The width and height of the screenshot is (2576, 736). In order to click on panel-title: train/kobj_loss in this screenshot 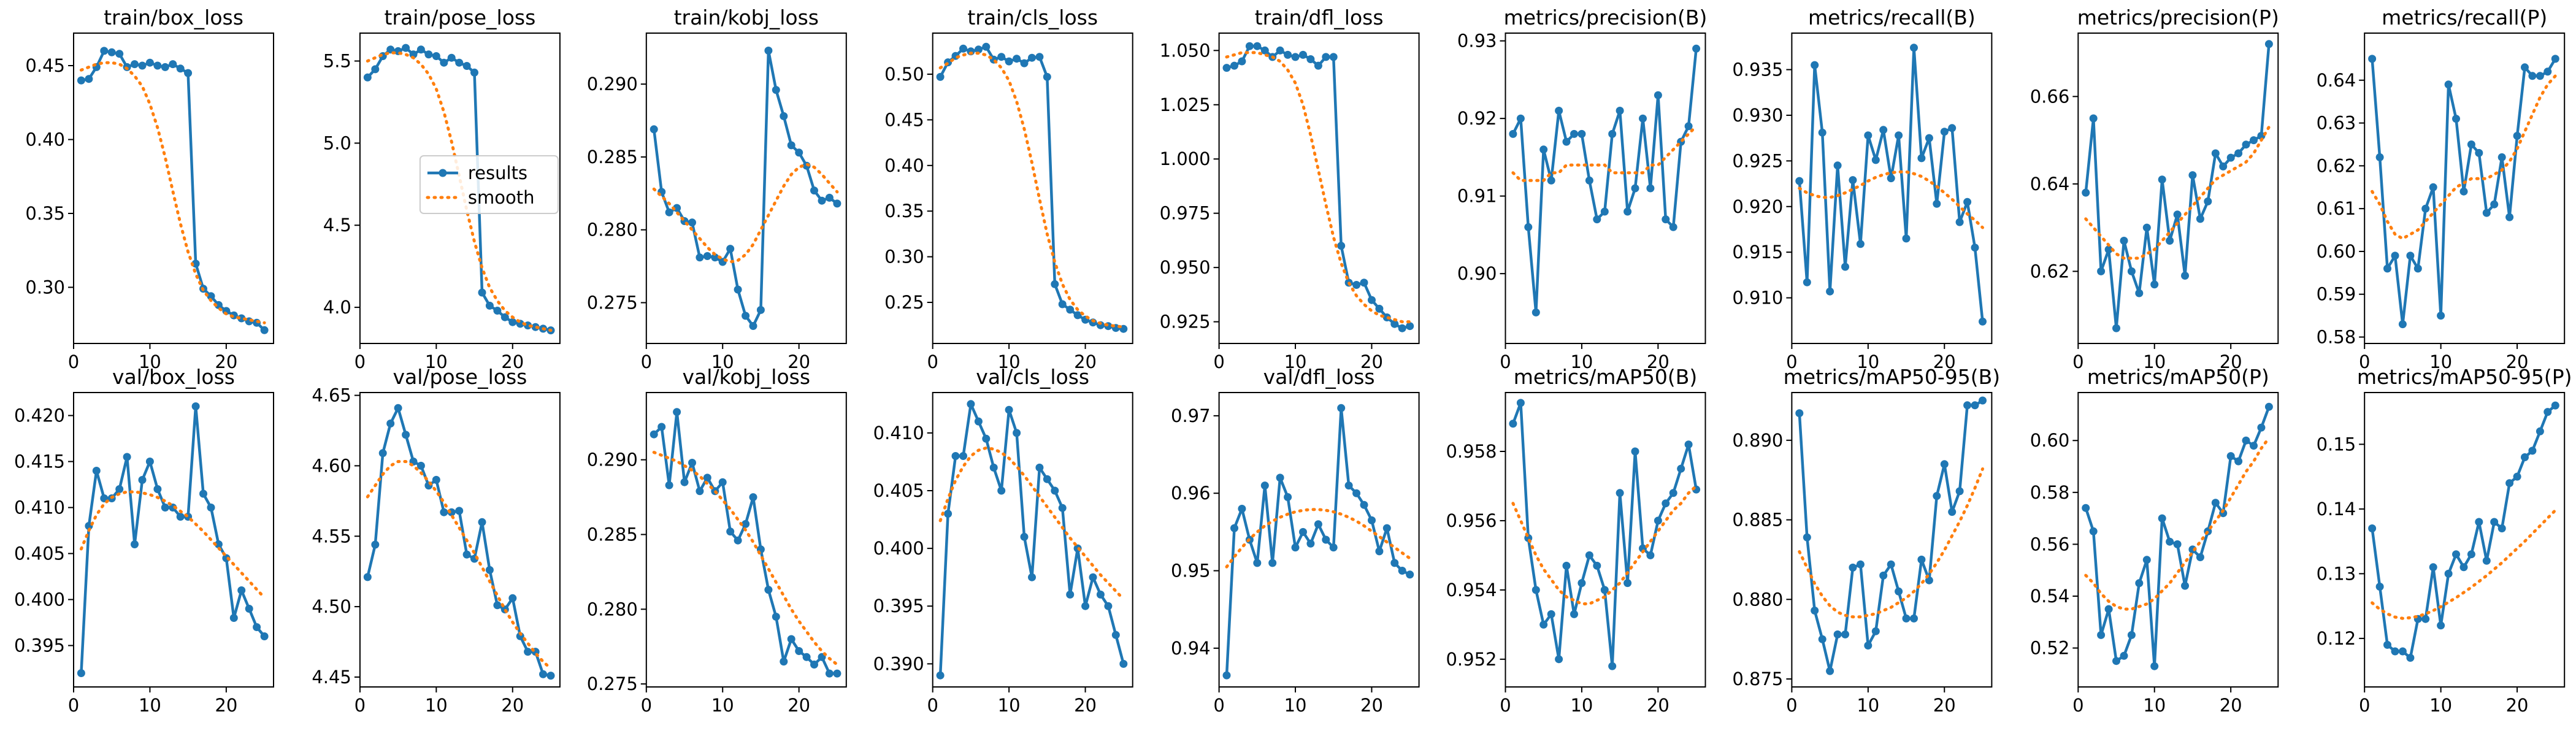, I will do `click(746, 17)`.